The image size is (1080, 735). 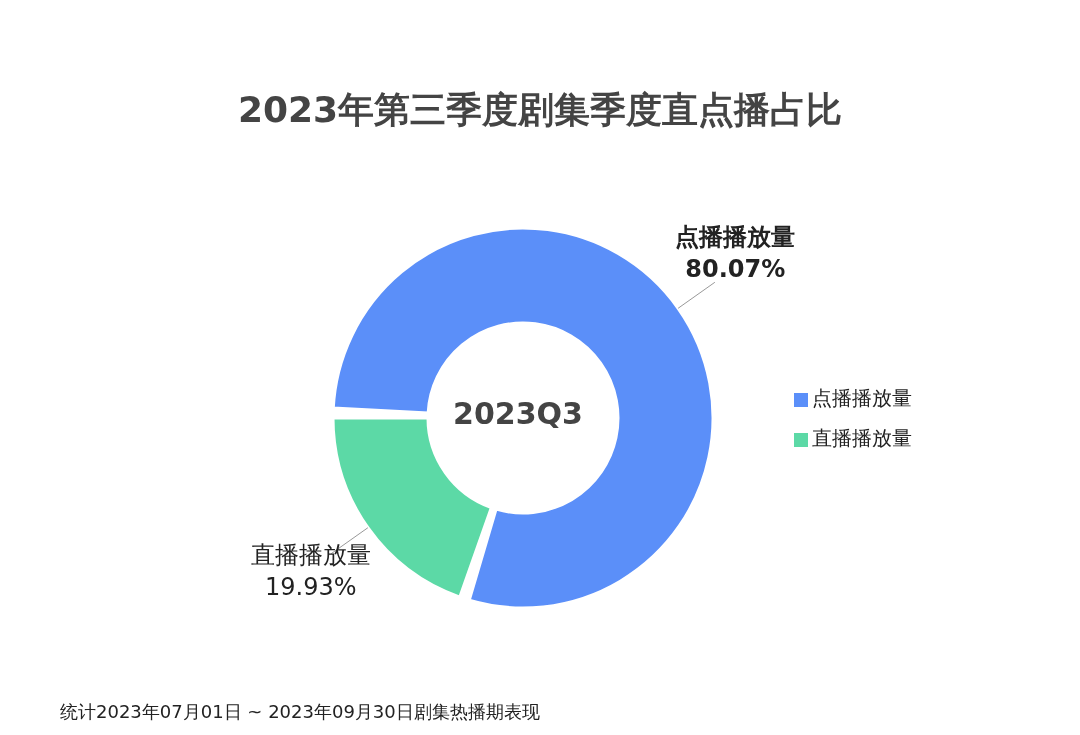 What do you see at coordinates (862, 438) in the screenshot?
I see `legend-label: 直播播放量` at bounding box center [862, 438].